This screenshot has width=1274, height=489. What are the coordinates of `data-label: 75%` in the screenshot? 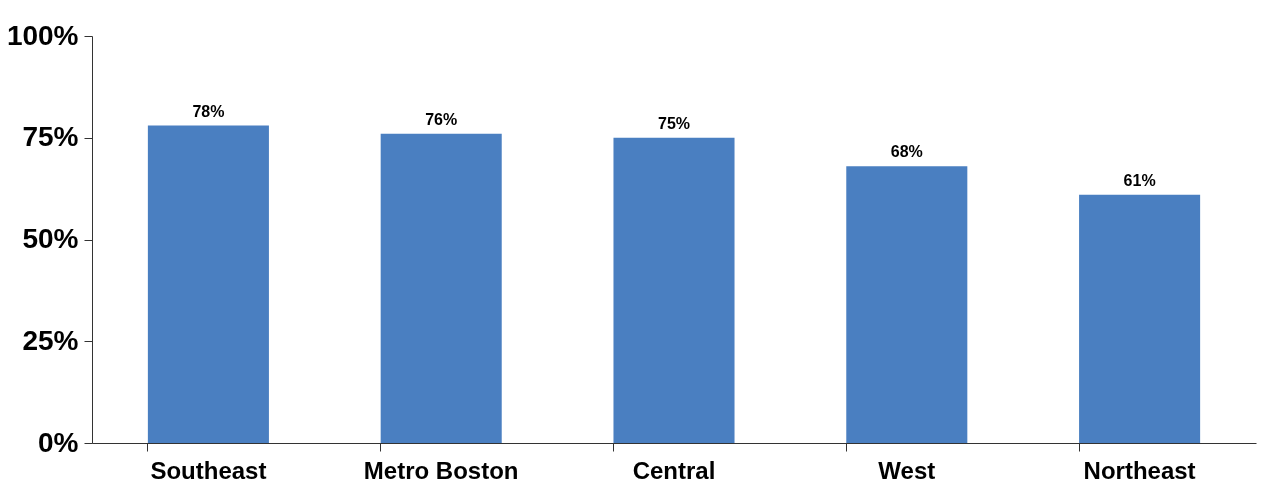 It's located at (674, 123).